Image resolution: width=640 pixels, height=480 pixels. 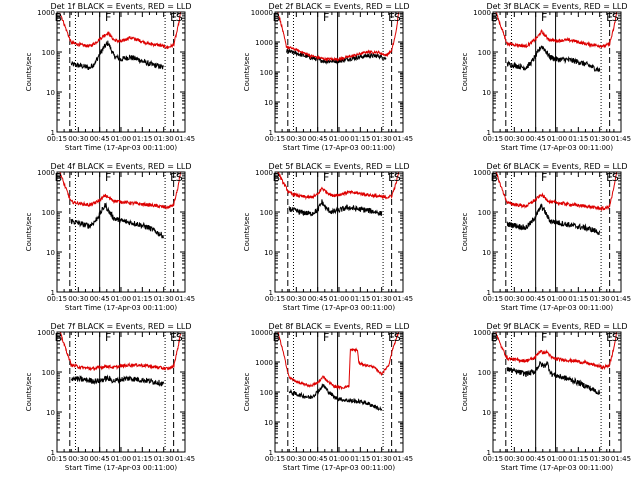 I want to click on y-tick-label: 1000, so click(x=46, y=13).